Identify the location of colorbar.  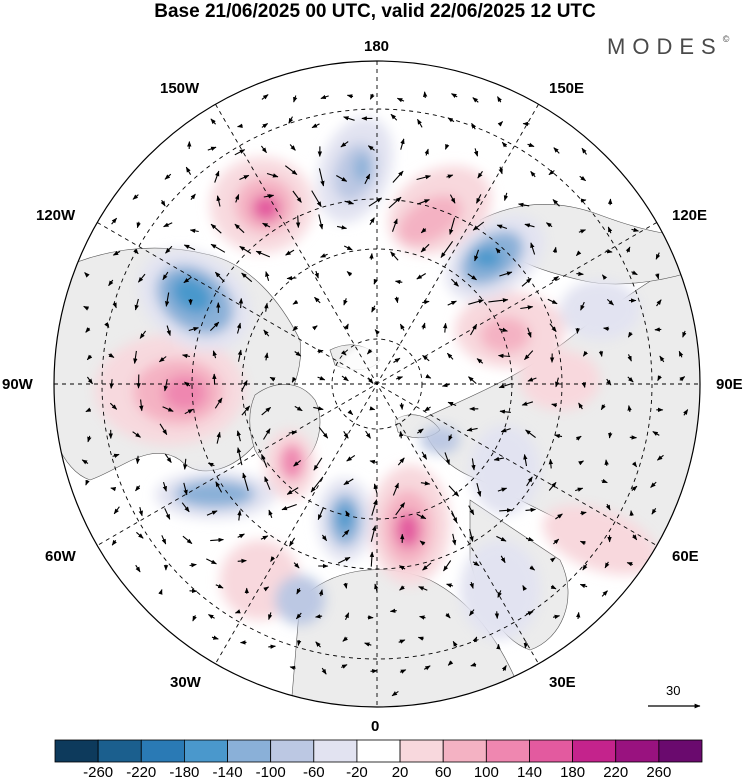
(378, 751).